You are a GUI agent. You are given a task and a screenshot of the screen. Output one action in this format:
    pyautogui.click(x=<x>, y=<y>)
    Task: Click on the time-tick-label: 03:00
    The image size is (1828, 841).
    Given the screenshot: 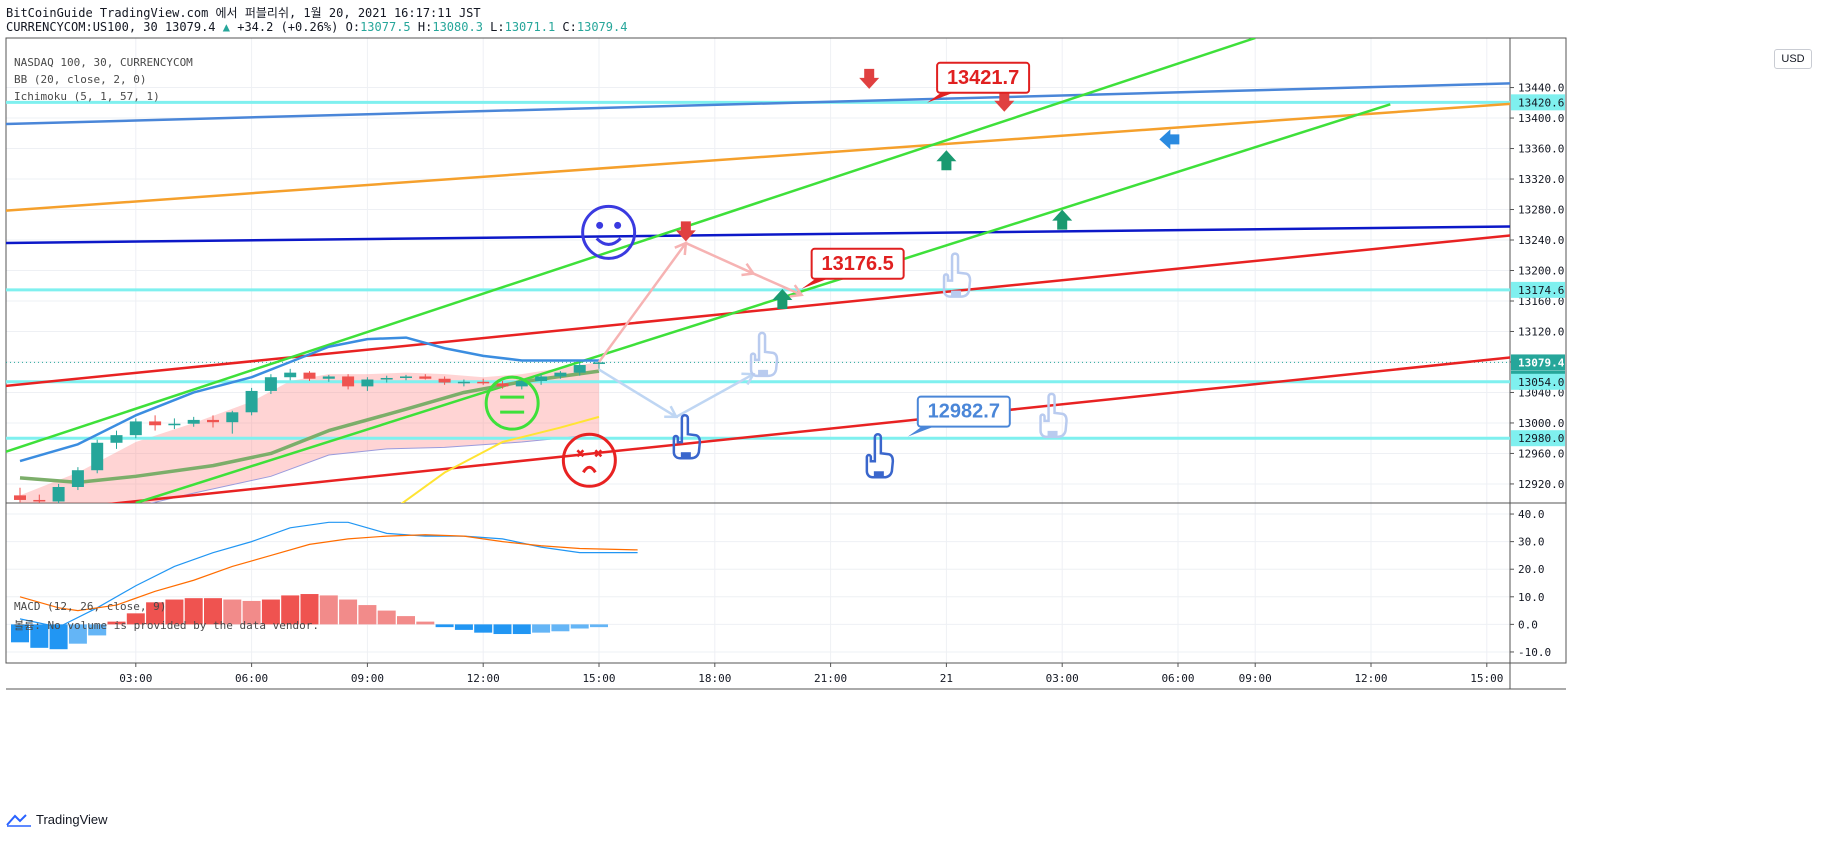 What is the action you would take?
    pyautogui.click(x=1062, y=678)
    